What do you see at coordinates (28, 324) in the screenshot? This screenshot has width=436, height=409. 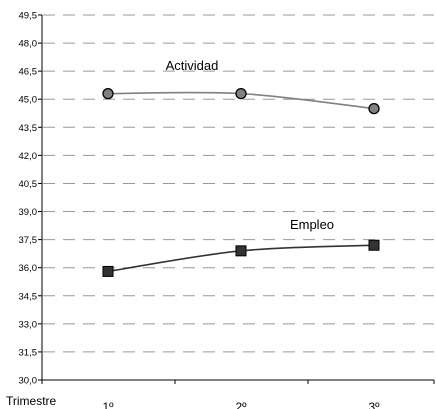 I see `y-tick-label: 33,0` at bounding box center [28, 324].